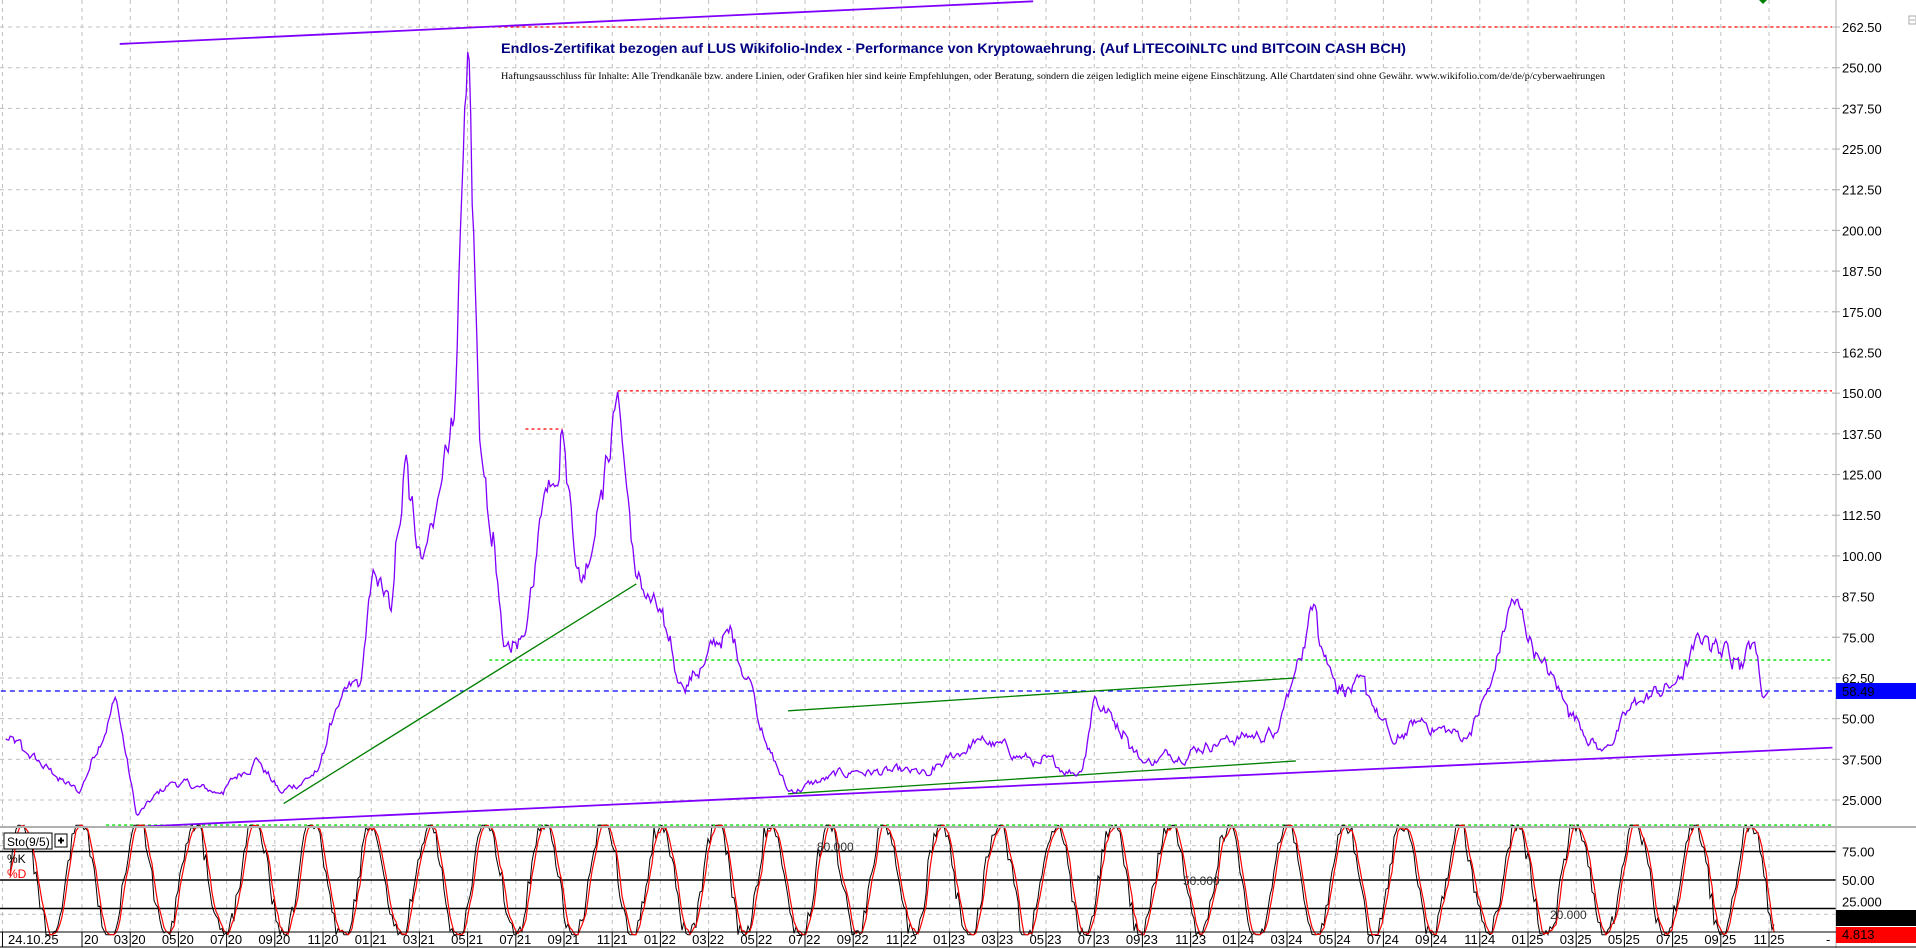 Image resolution: width=1916 pixels, height=948 pixels. I want to click on y-tick-label: 137.50, so click(1862, 434).